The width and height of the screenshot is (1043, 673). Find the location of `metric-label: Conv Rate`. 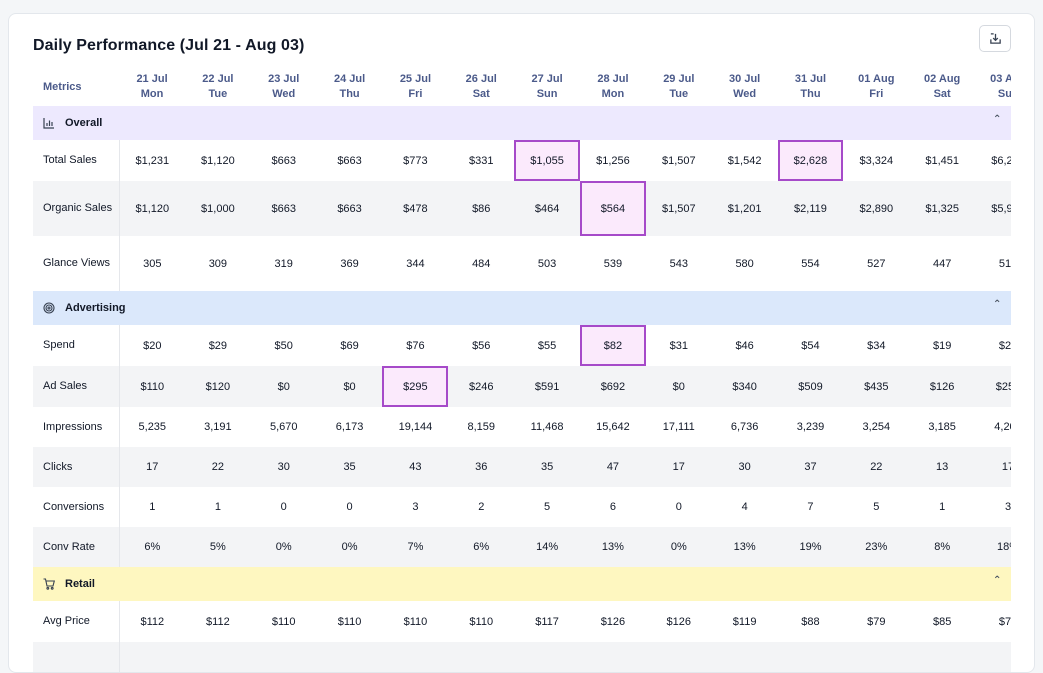

metric-label: Conv Rate is located at coordinates (76, 547).